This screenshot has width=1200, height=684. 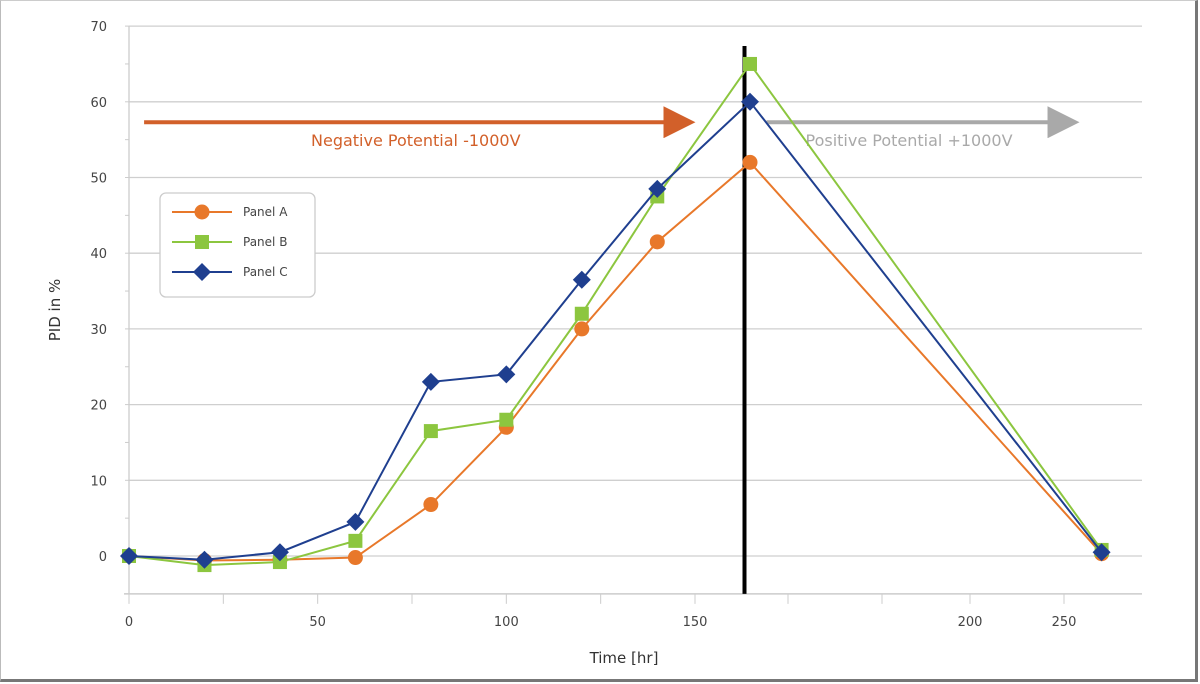 I want to click on x-tick-label: 50, so click(x=317, y=622).